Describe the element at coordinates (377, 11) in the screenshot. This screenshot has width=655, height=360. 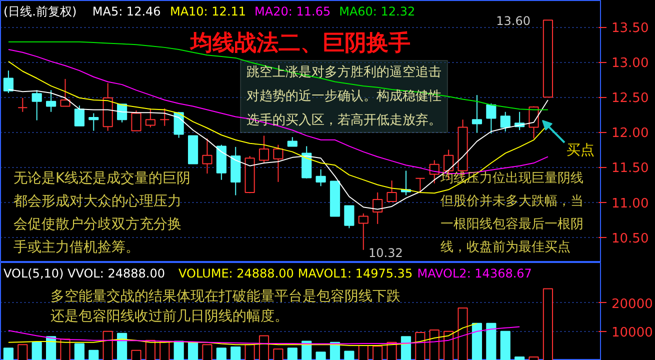
I see `text: MA60: 12.32` at that location.